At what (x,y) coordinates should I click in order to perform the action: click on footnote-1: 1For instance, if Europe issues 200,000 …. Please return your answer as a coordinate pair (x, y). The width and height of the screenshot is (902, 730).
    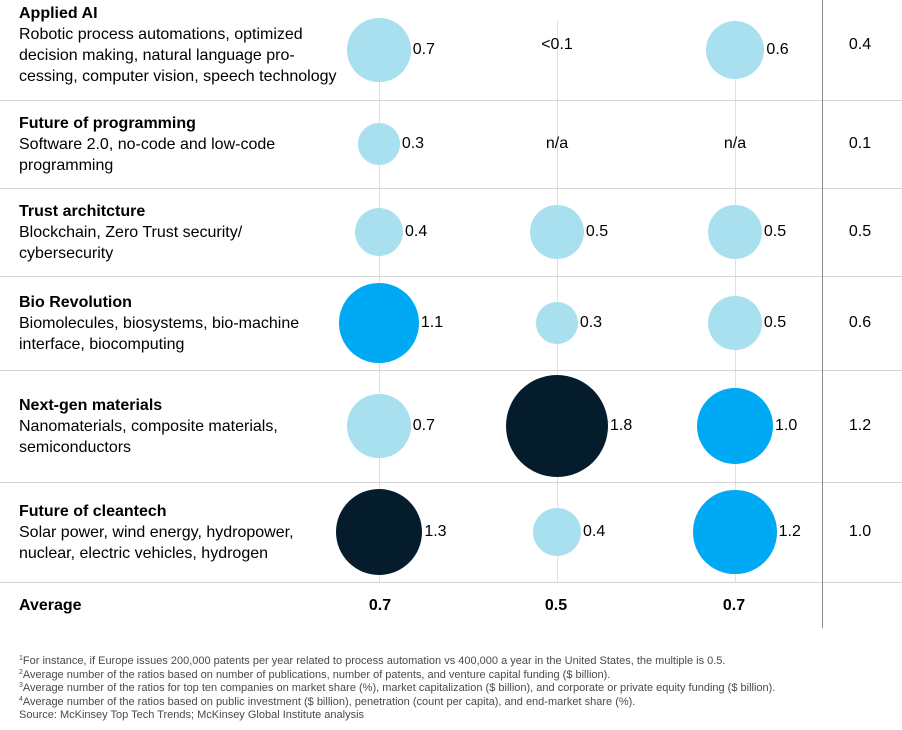
    Looking at the image, I should click on (372, 661).